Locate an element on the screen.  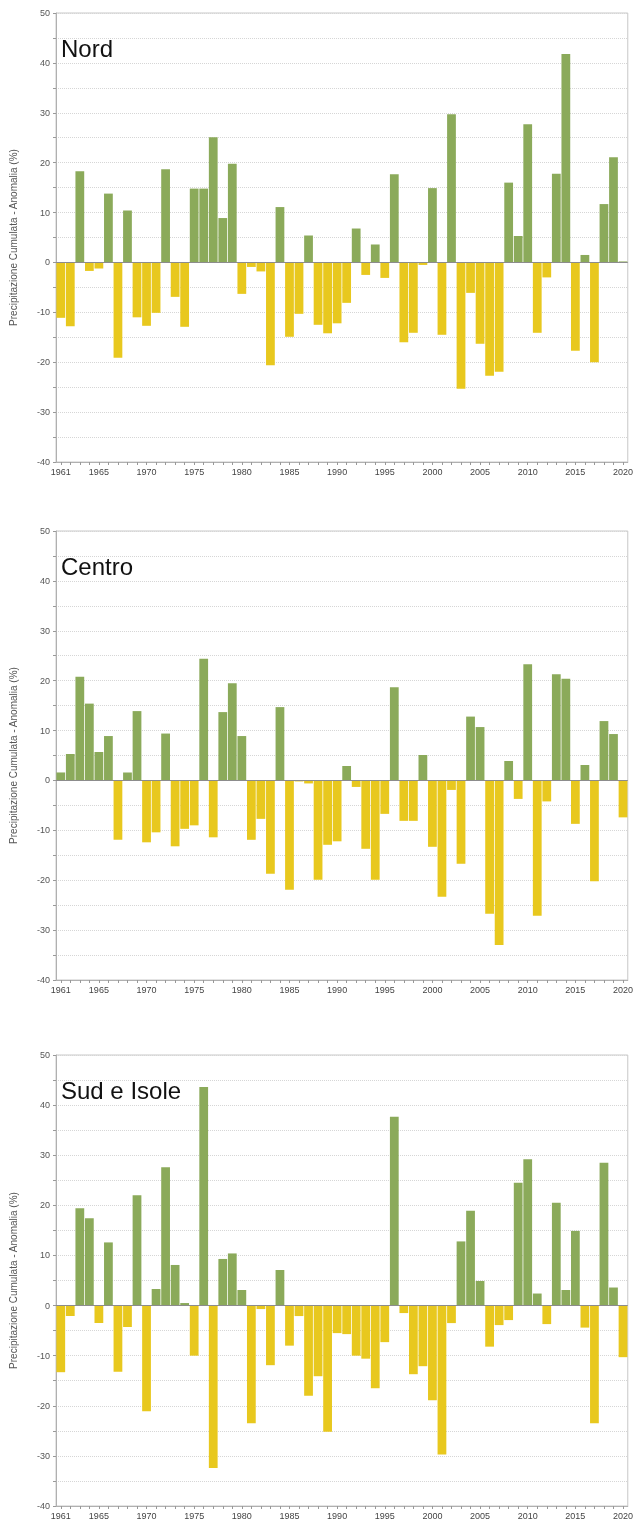
text: Centro is located at coordinates (97, 566).